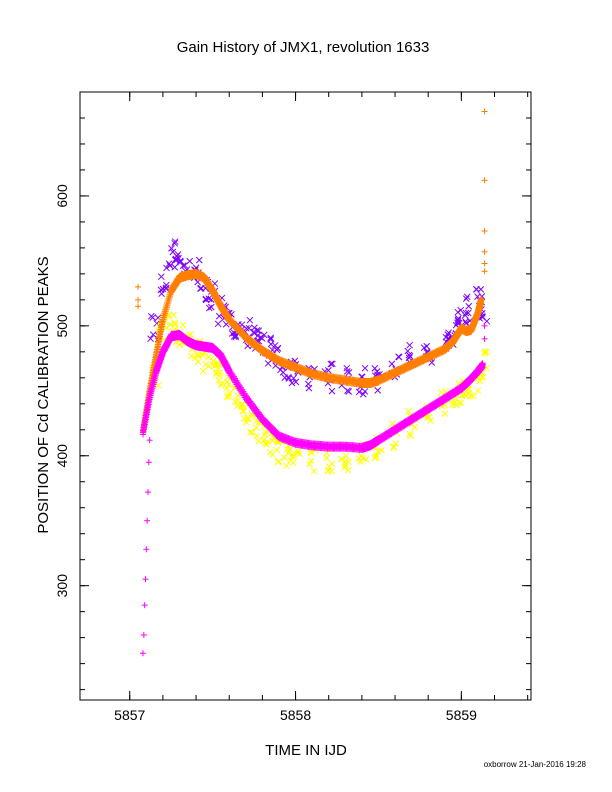 This screenshot has width=612, height=792. What do you see at coordinates (62, 196) in the screenshot?
I see `y-tick-label: 600` at bounding box center [62, 196].